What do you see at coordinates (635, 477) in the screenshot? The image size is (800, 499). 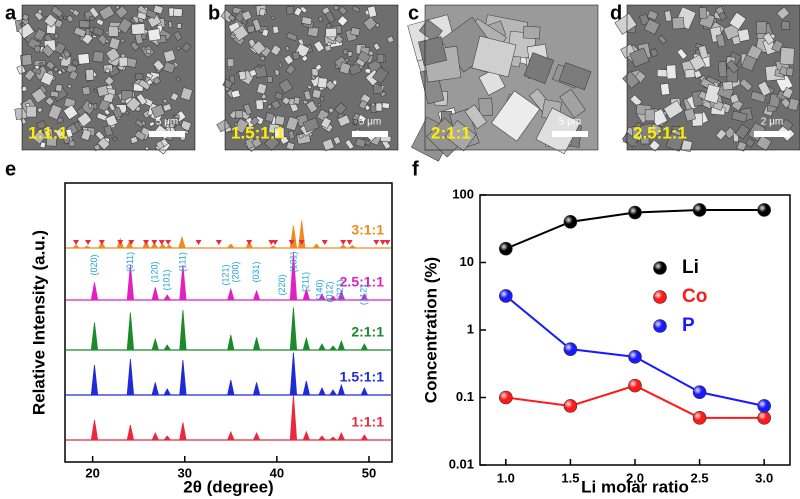 I see `x-tick-label: 2.0` at bounding box center [635, 477].